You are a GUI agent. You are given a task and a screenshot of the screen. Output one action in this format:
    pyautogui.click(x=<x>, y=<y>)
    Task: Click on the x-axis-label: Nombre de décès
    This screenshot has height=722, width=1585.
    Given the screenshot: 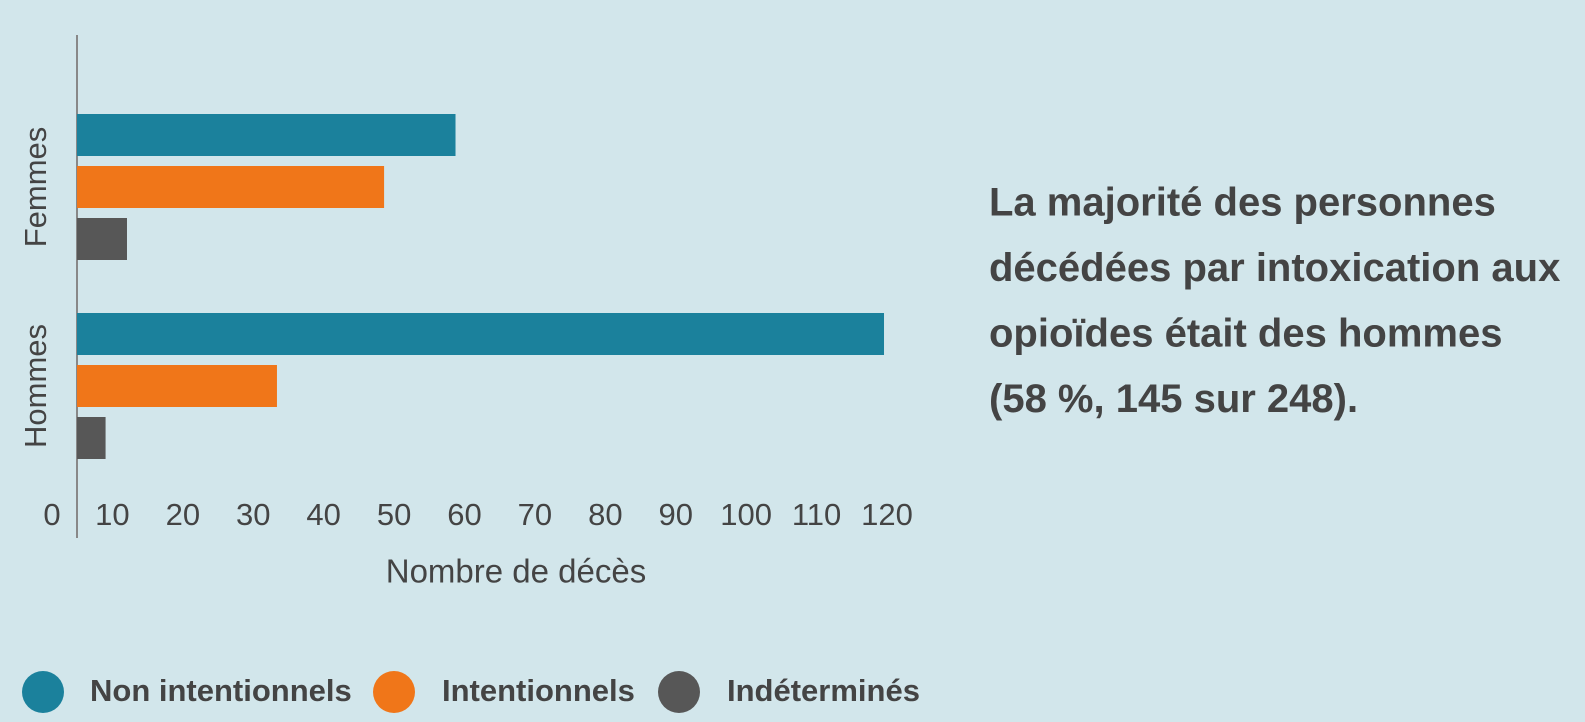 What is the action you would take?
    pyautogui.click(x=516, y=571)
    